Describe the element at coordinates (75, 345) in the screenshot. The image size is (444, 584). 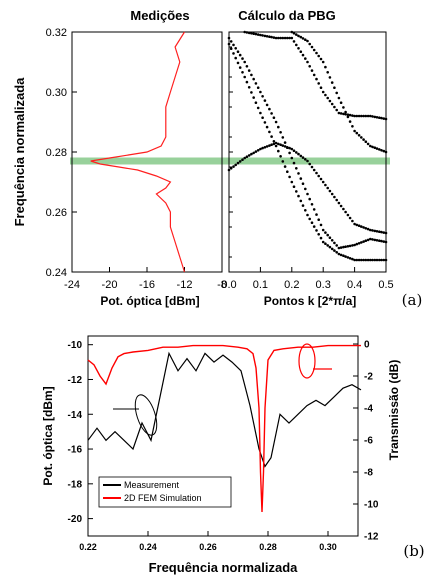
I see `b-ytick-label: -10` at that location.